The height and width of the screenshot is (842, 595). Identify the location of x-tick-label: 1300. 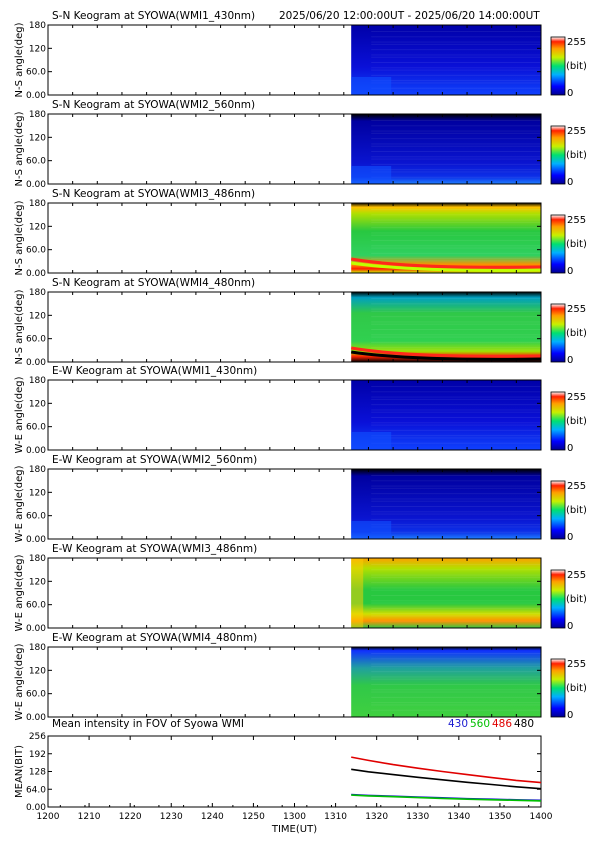
(294, 817).